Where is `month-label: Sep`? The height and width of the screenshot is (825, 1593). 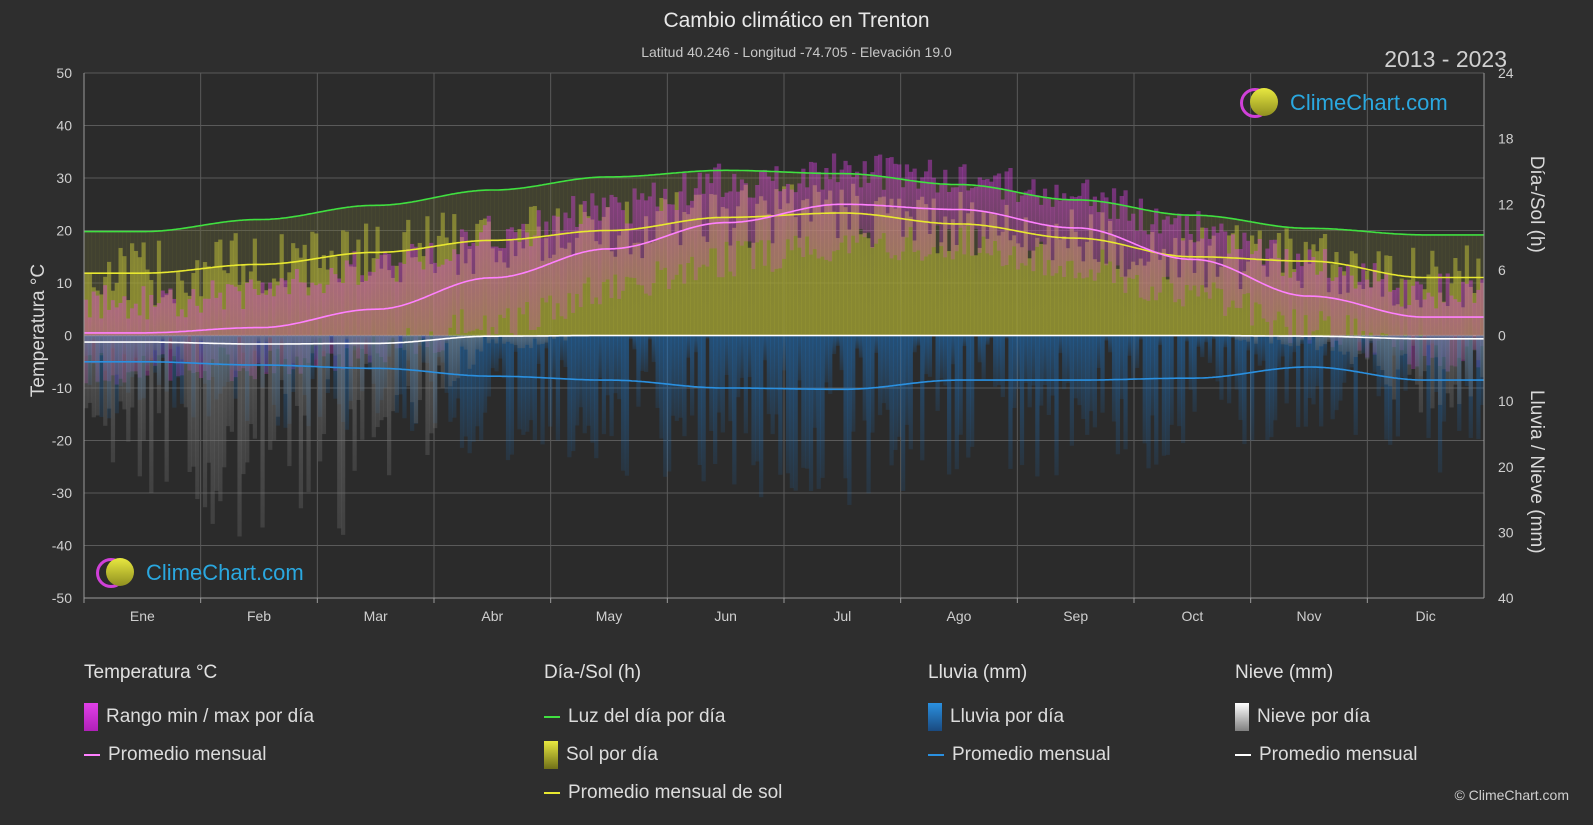 month-label: Sep is located at coordinates (1075, 616).